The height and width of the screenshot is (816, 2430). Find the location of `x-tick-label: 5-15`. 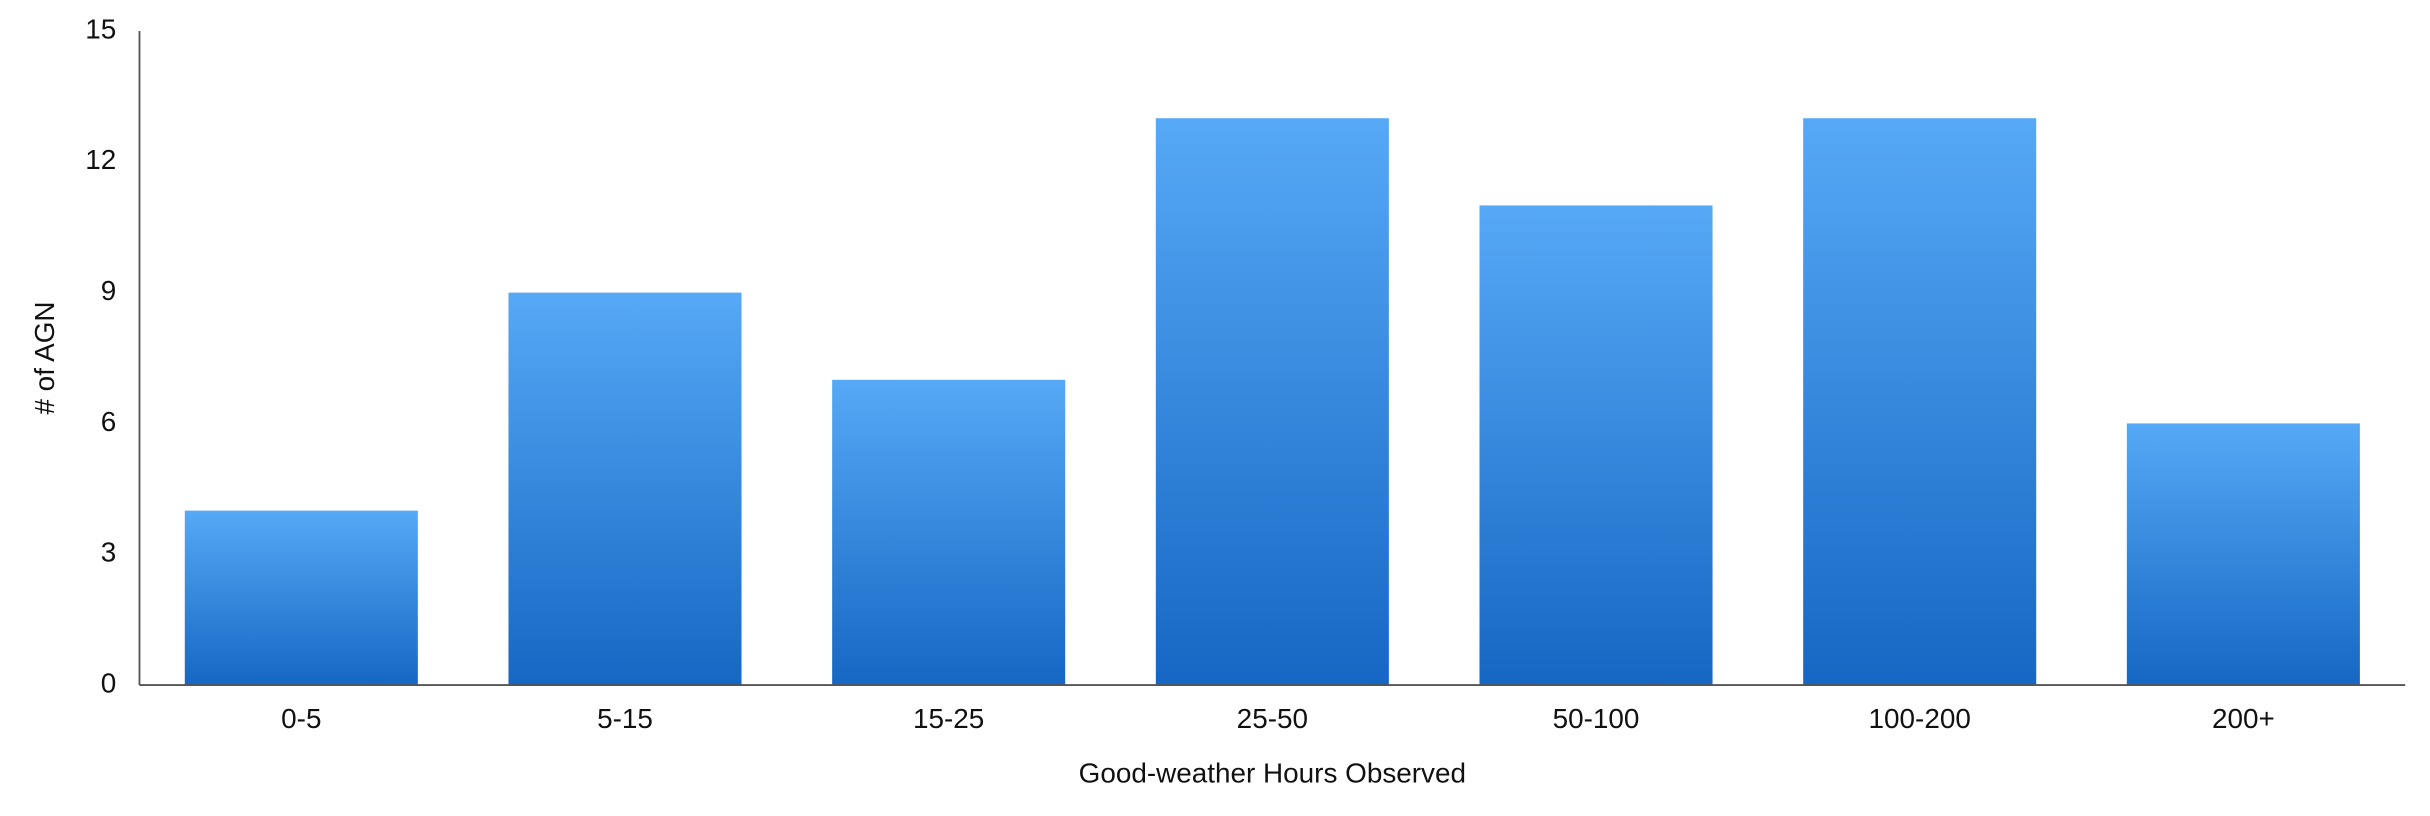

x-tick-label: 5-15 is located at coordinates (625, 718).